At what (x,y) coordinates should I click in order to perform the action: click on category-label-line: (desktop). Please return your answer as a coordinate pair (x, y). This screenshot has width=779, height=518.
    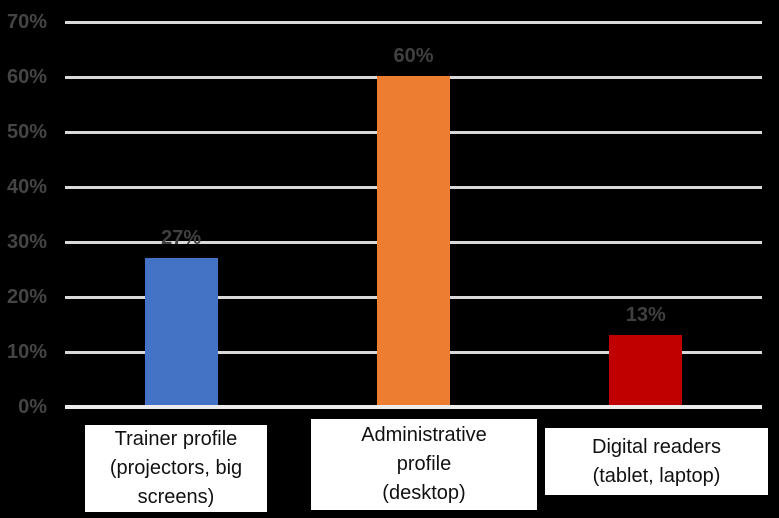
    Looking at the image, I should click on (424, 493).